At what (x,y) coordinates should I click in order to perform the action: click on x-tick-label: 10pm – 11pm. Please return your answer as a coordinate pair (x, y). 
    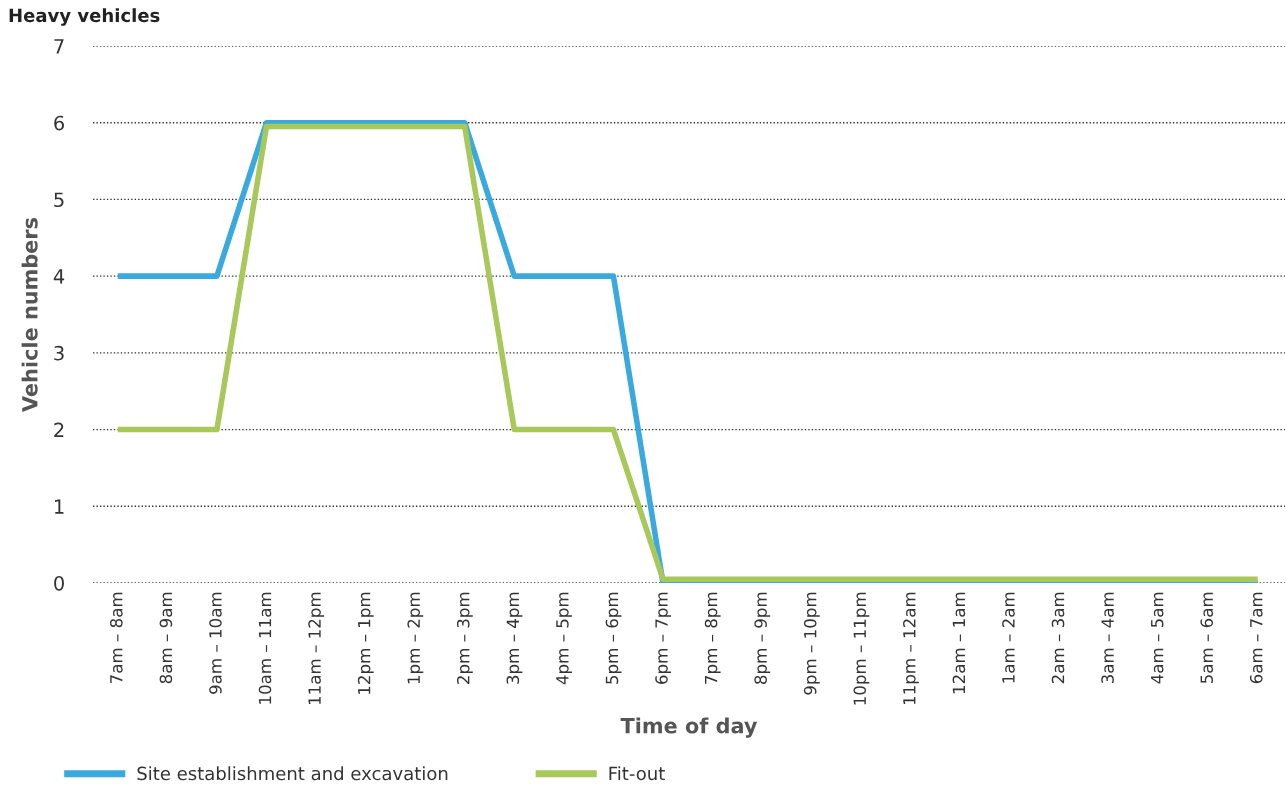
    Looking at the image, I should click on (861, 648).